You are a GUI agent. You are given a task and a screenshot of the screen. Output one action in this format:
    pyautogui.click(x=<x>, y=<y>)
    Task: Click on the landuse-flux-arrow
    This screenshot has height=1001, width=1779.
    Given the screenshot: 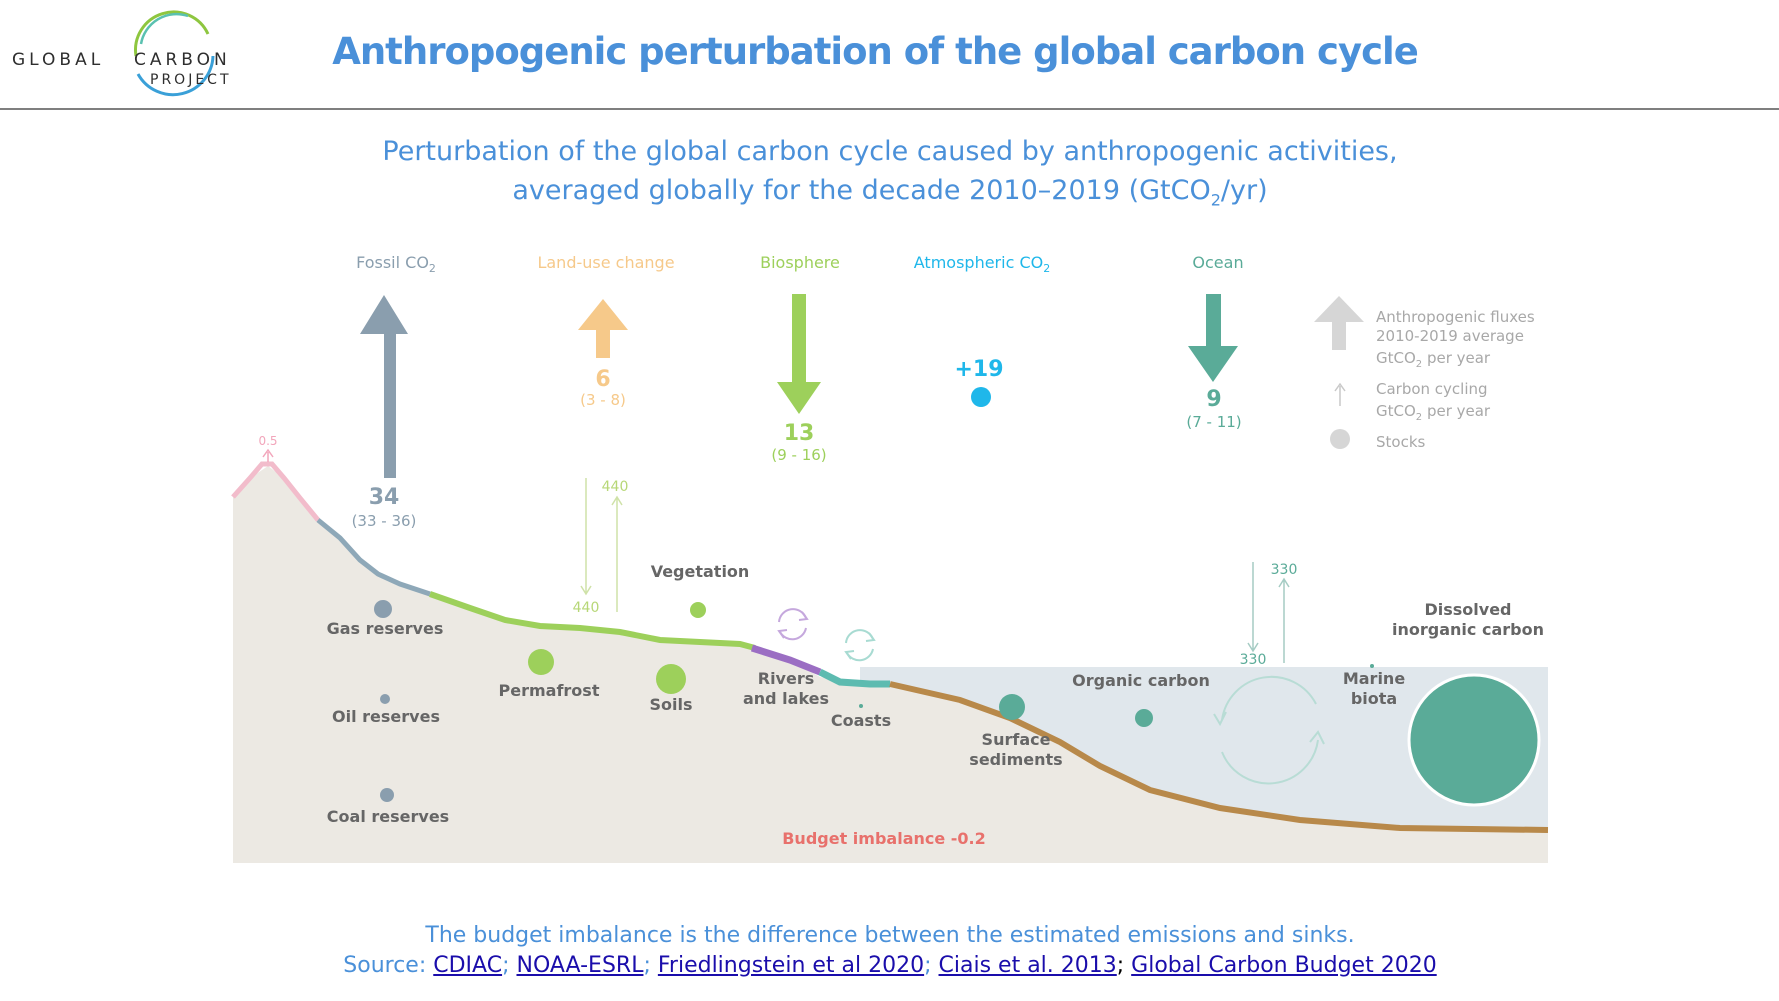 What is the action you would take?
    pyautogui.click(x=603, y=328)
    